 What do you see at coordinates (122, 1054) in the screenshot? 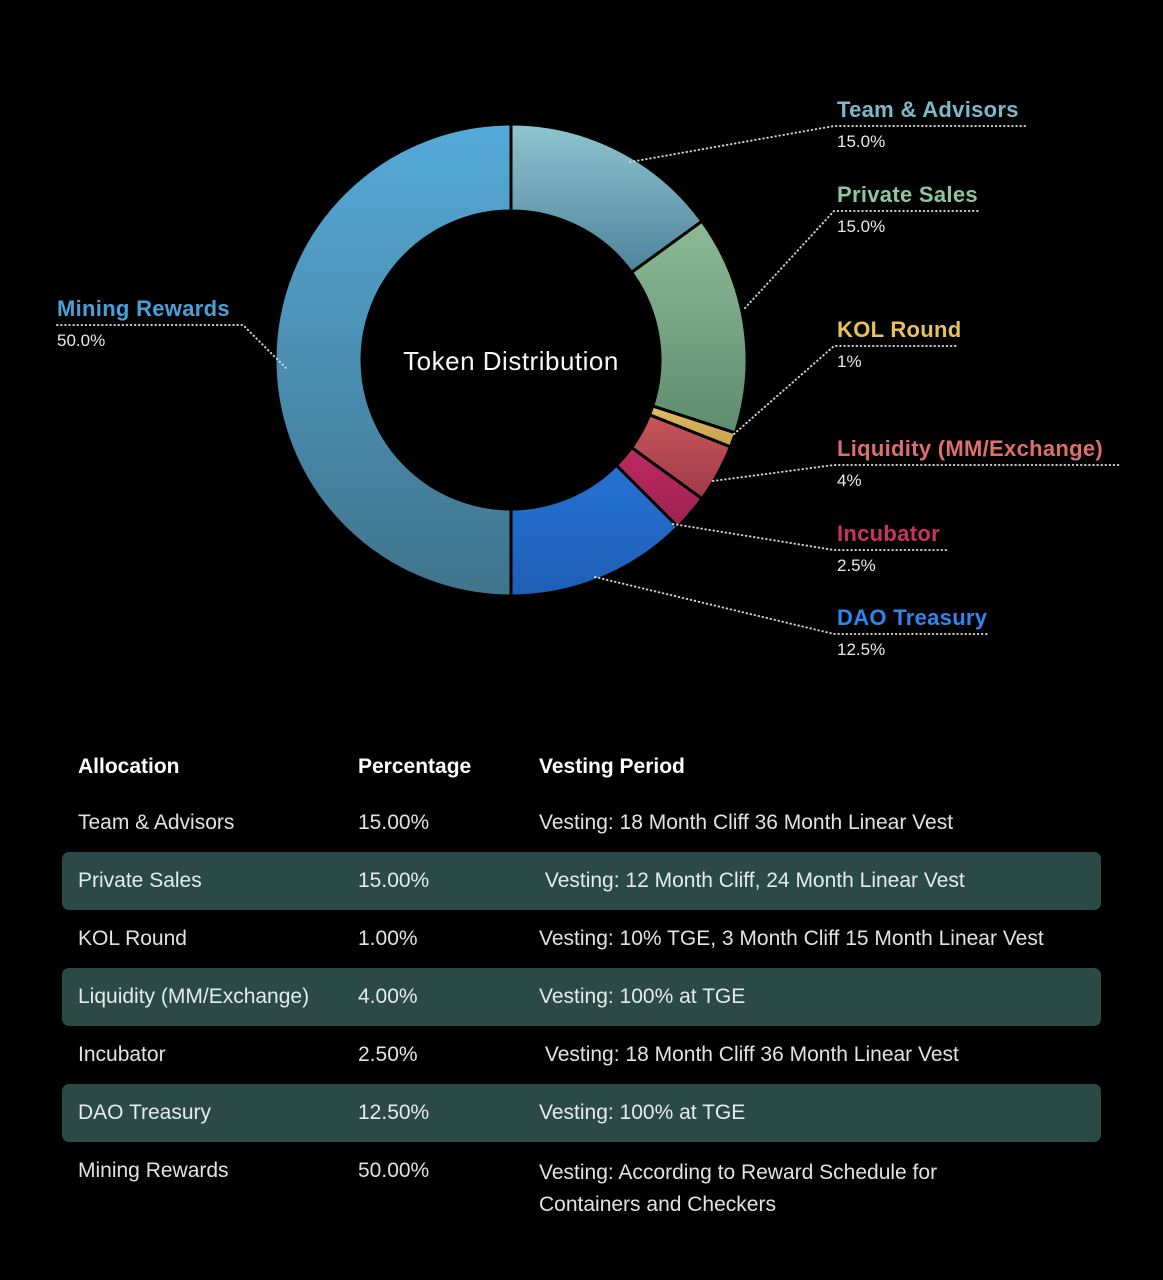
I see `cell-allocation: Incubator` at bounding box center [122, 1054].